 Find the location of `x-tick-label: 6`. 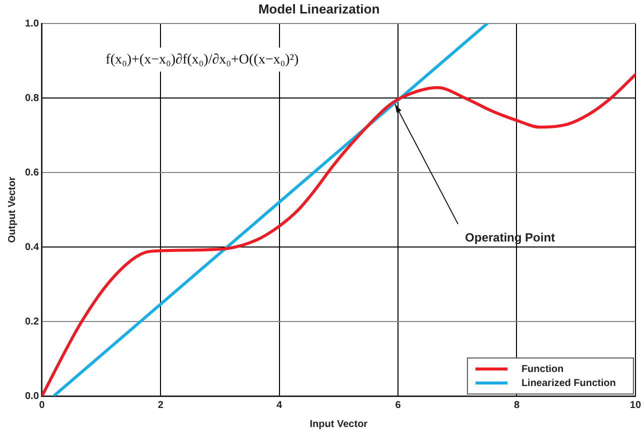

x-tick-label: 6 is located at coordinates (398, 405).